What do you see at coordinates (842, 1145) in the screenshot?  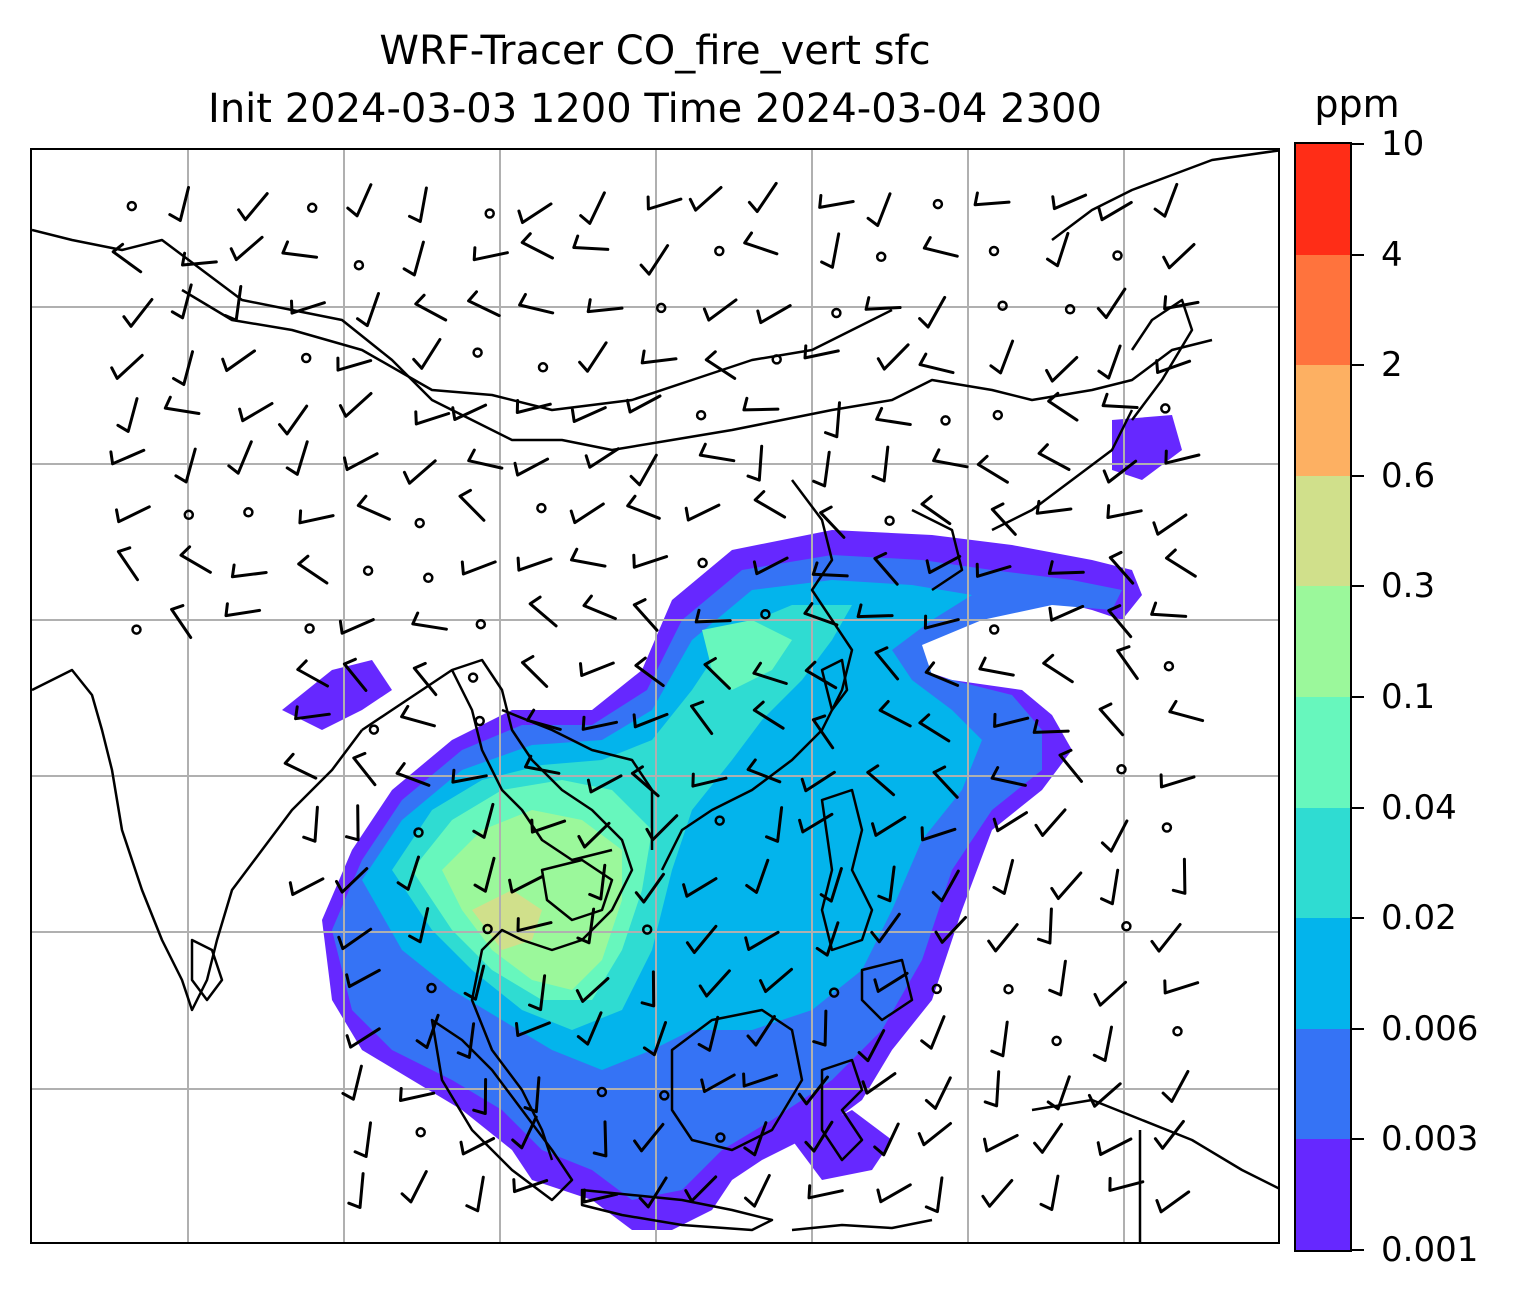 I see `tracer-band-0.001-borneo` at bounding box center [842, 1145].